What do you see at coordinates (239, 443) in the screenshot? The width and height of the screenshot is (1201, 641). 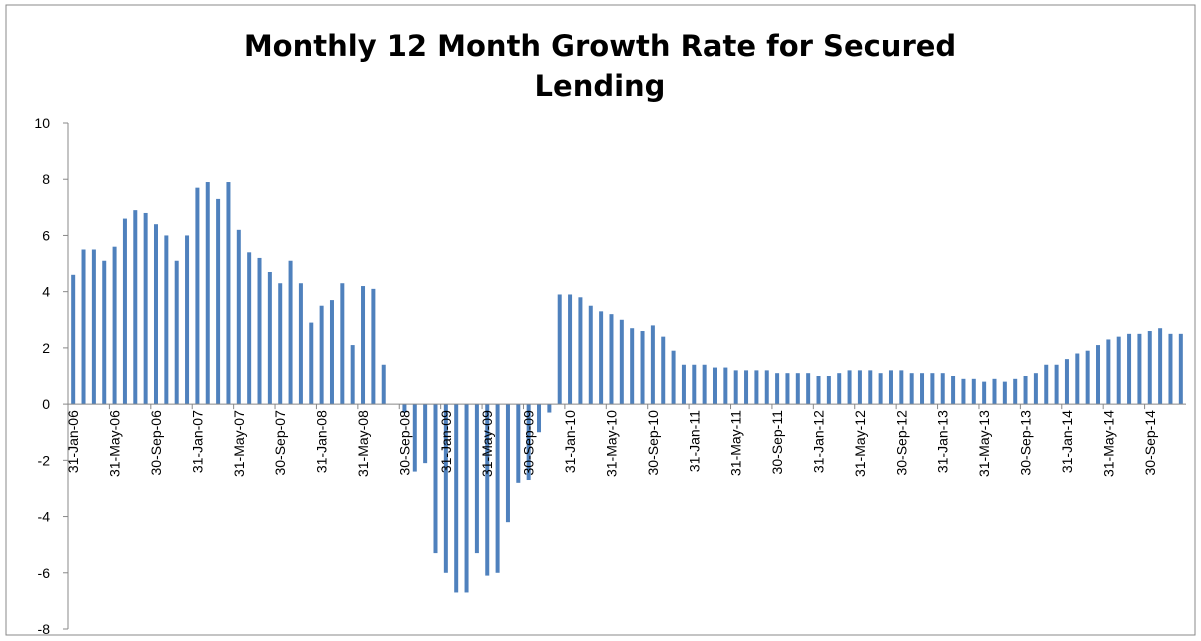 I see `x-tick-label: 31-May-07` at bounding box center [239, 443].